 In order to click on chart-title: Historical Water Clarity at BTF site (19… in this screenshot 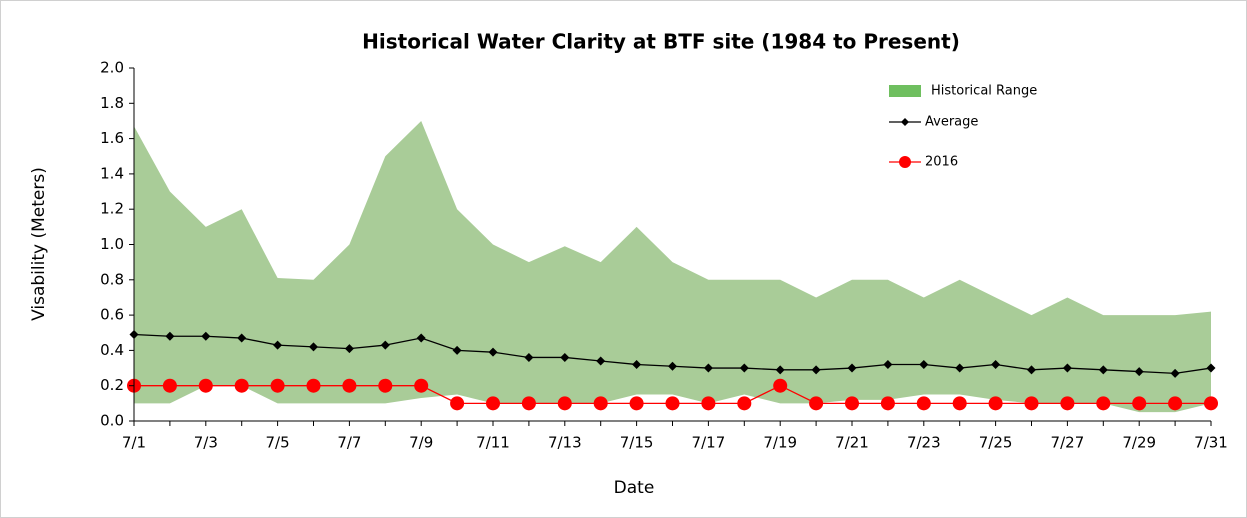, I will do `click(661, 42)`.